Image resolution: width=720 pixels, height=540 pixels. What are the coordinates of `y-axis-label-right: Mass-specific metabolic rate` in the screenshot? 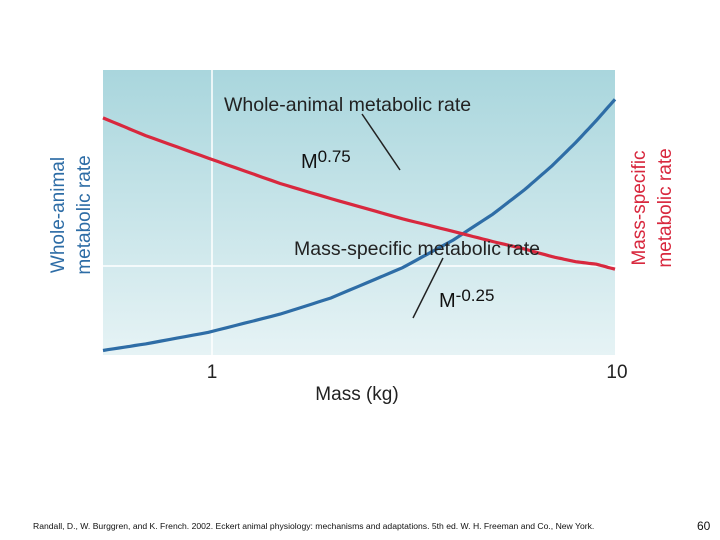 It's located at (652, 207).